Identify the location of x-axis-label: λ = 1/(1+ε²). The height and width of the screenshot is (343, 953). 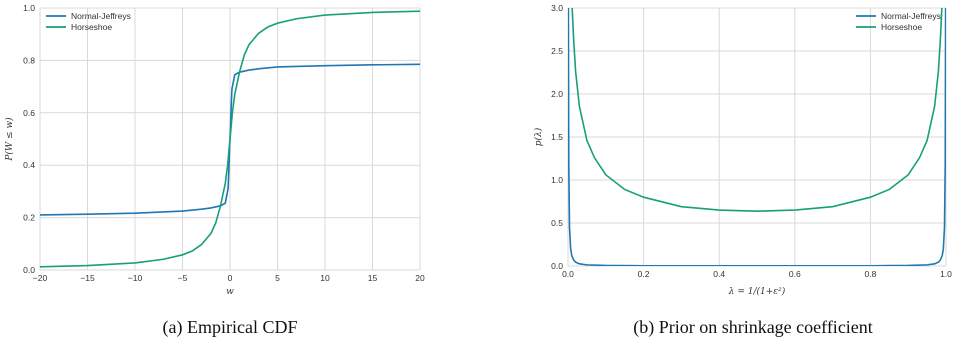
(757, 291).